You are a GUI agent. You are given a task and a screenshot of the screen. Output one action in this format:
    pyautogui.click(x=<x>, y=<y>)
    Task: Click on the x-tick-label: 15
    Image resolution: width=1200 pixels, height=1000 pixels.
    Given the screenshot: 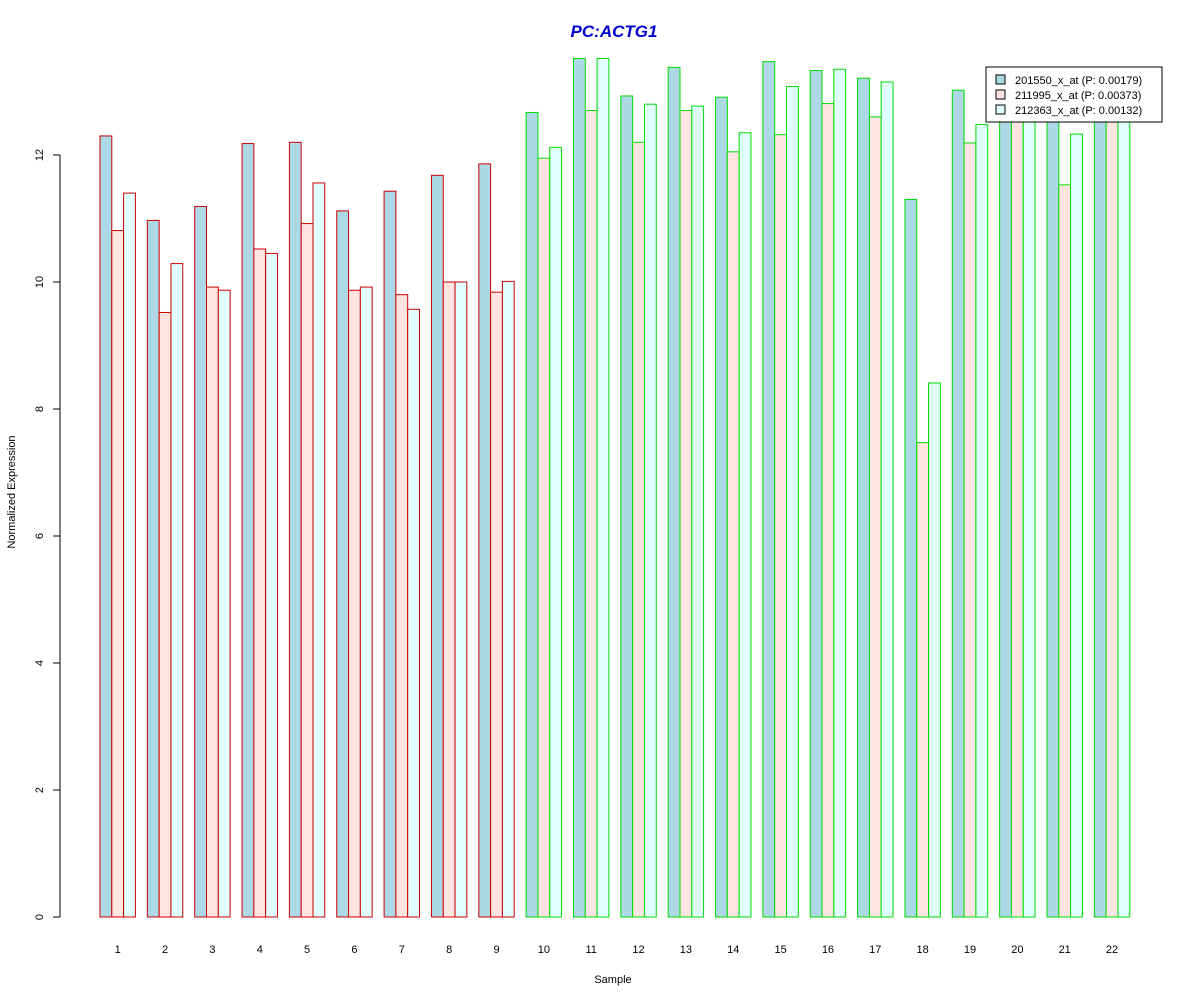 What is the action you would take?
    pyautogui.click(x=780, y=950)
    